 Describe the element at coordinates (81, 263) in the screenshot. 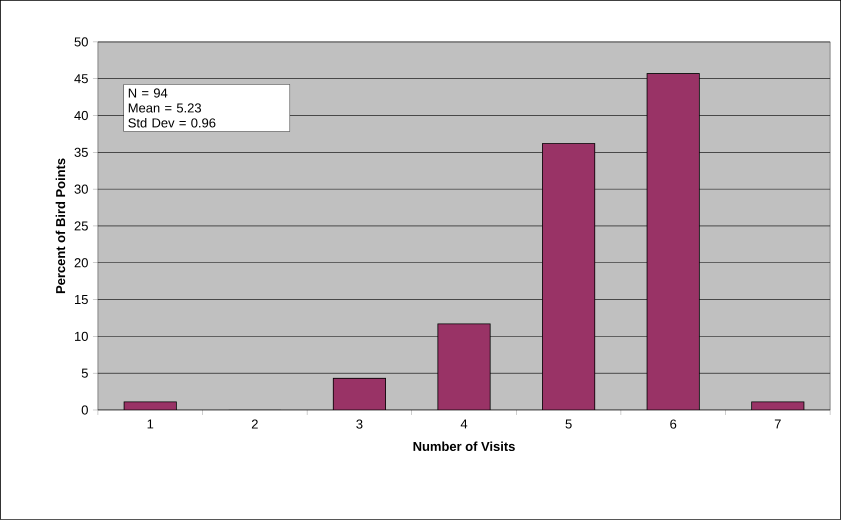

I see `y-tick-label: 20` at that location.